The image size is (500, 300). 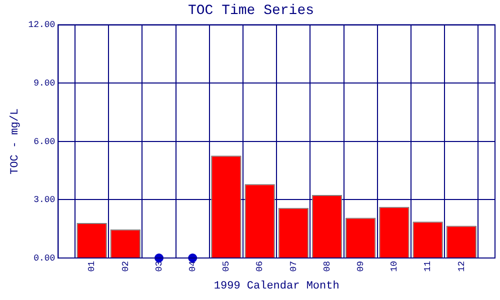 What do you see at coordinates (92, 266) in the screenshot?
I see `x-tick-label: 01` at bounding box center [92, 266].